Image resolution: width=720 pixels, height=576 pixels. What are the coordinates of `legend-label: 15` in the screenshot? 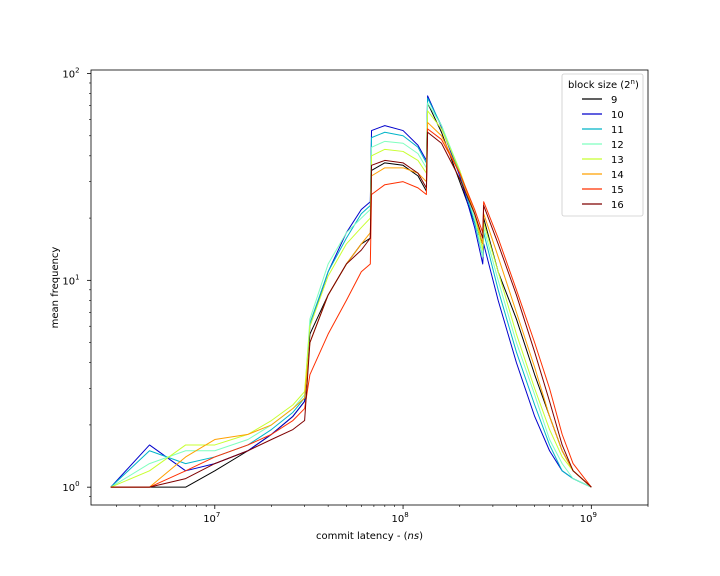 It's located at (617, 190).